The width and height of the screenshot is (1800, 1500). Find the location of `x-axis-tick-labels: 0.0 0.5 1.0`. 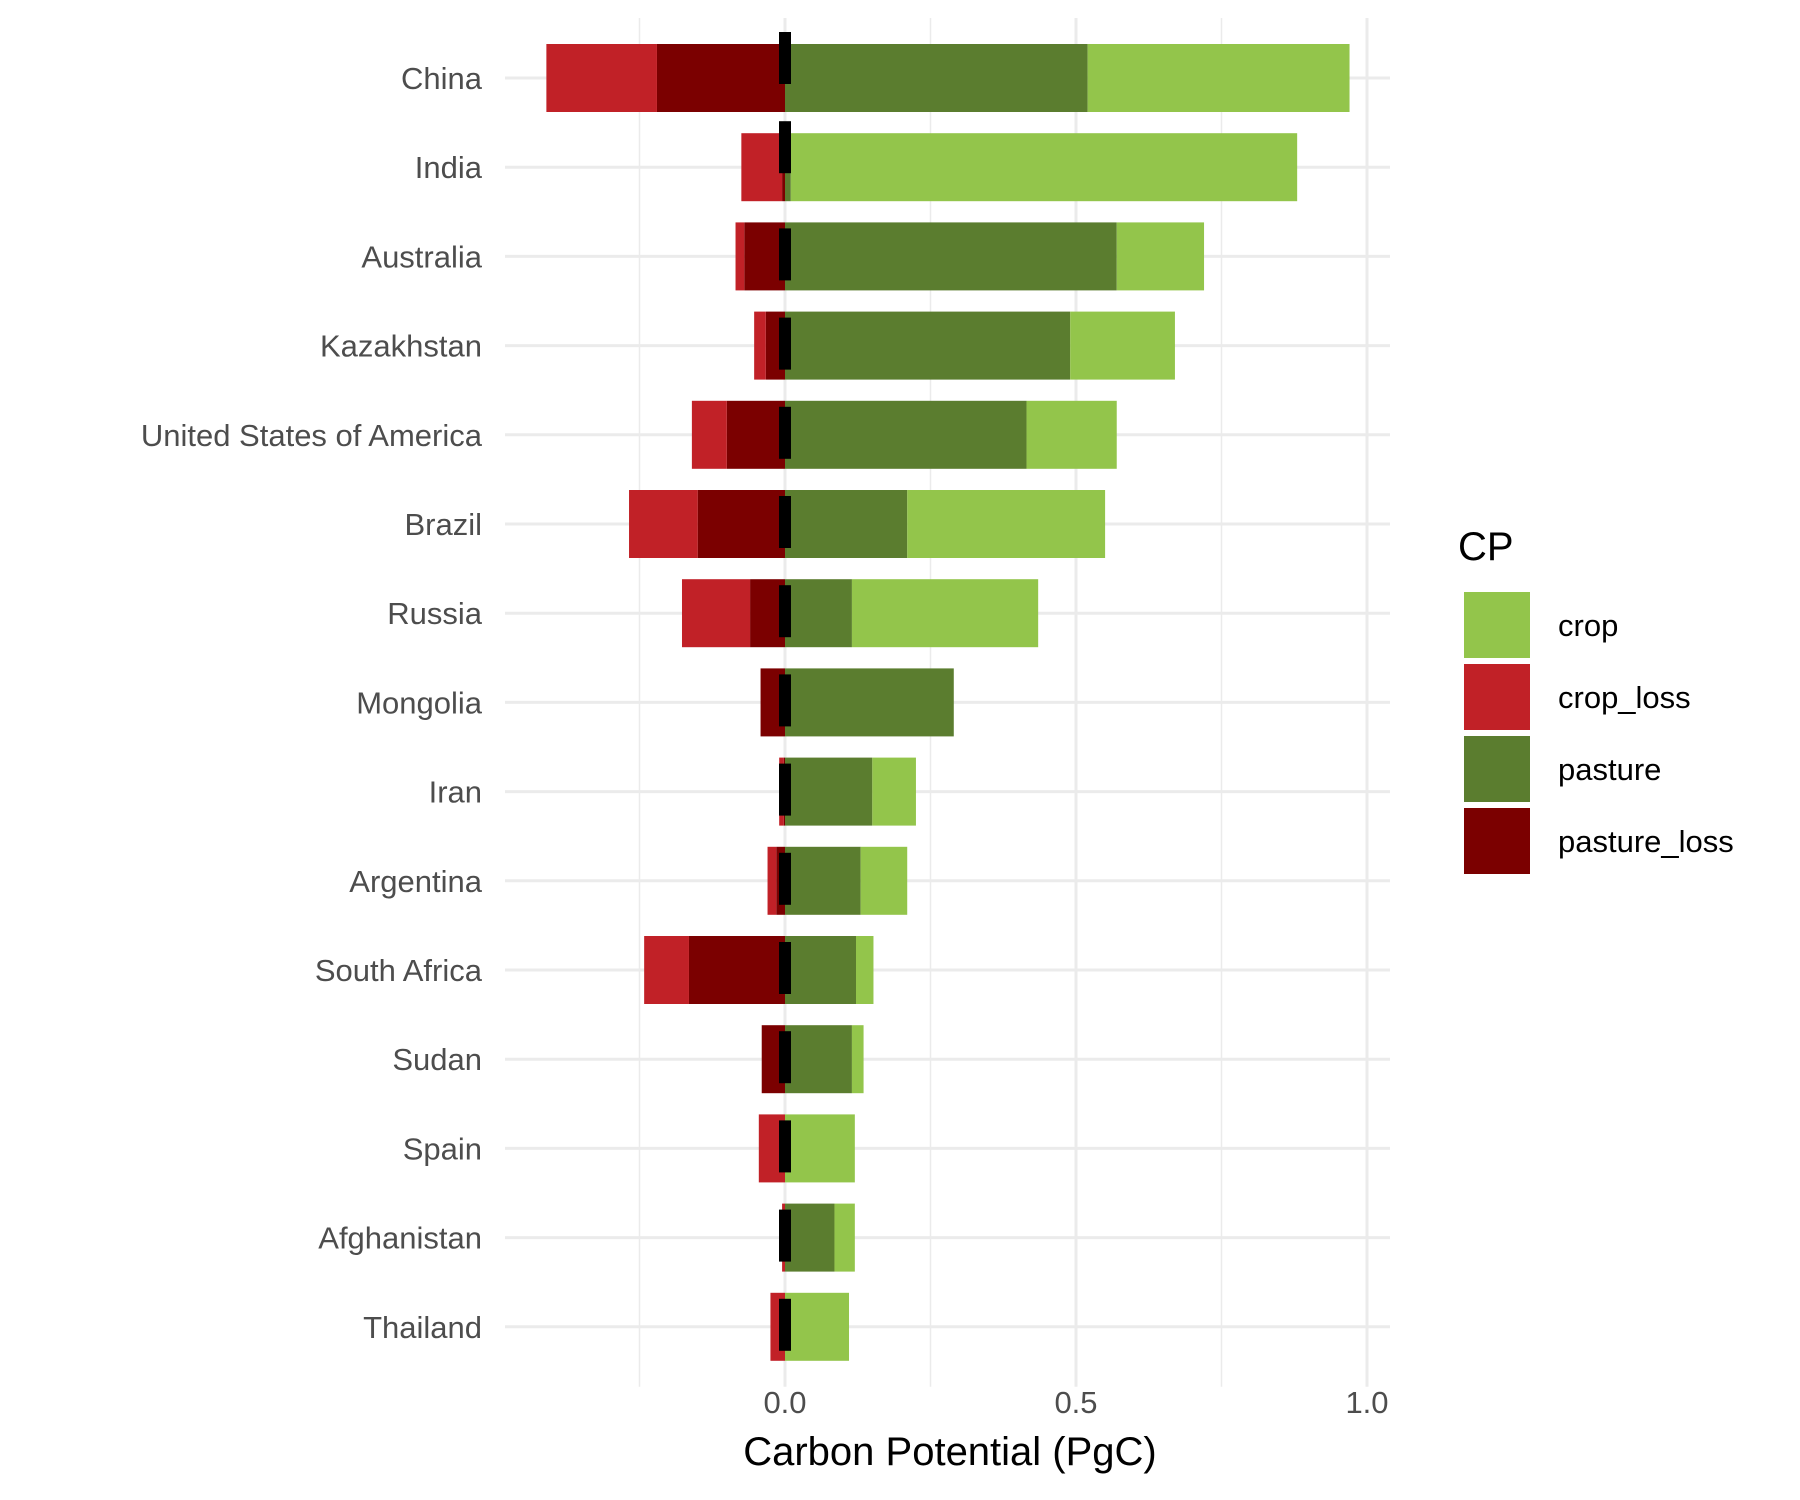

x-axis-tick-labels: 0.0 0.5 1.0 is located at coordinates (1075, 1402).